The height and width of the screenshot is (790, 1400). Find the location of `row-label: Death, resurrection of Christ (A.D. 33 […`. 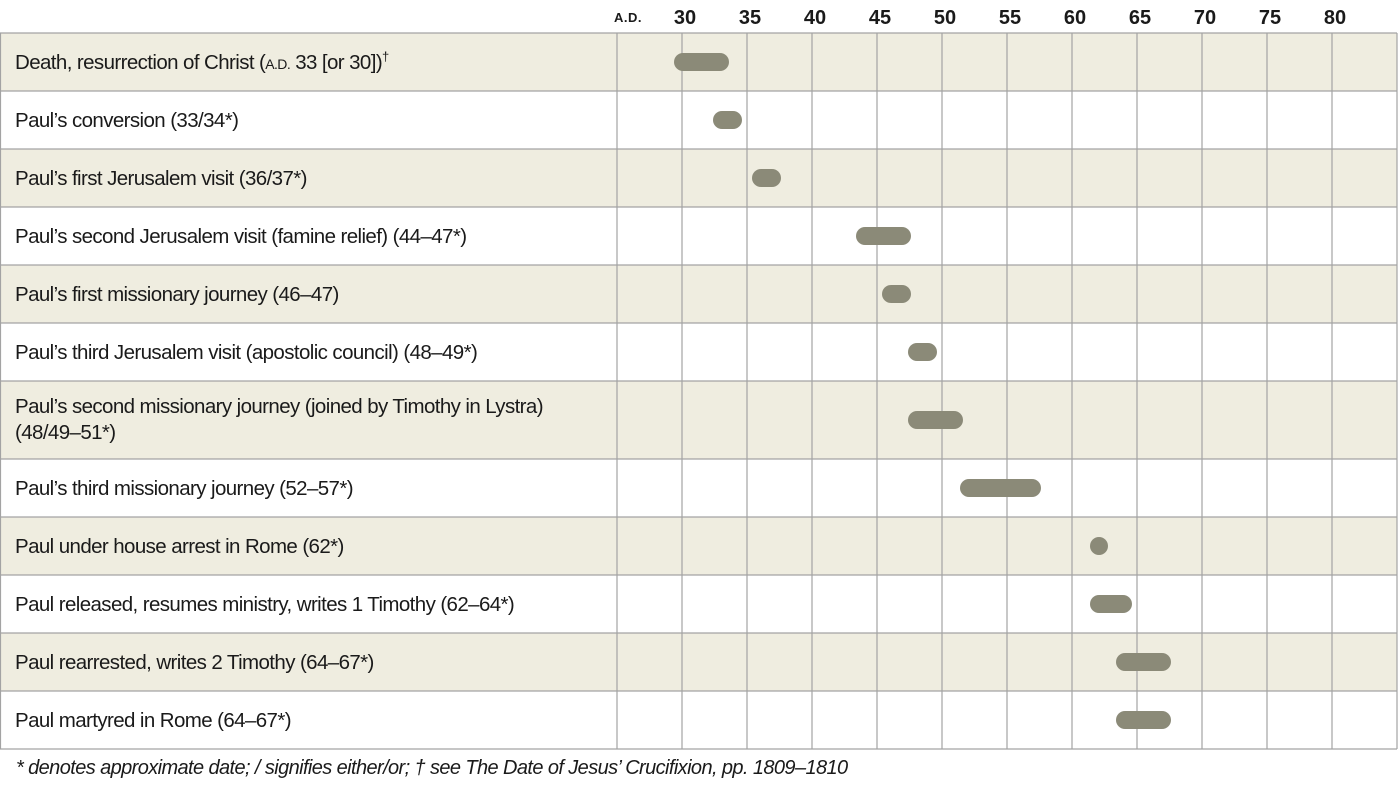

row-label: Death, resurrection of Christ (A.D. 33 [… is located at coordinates (202, 61).